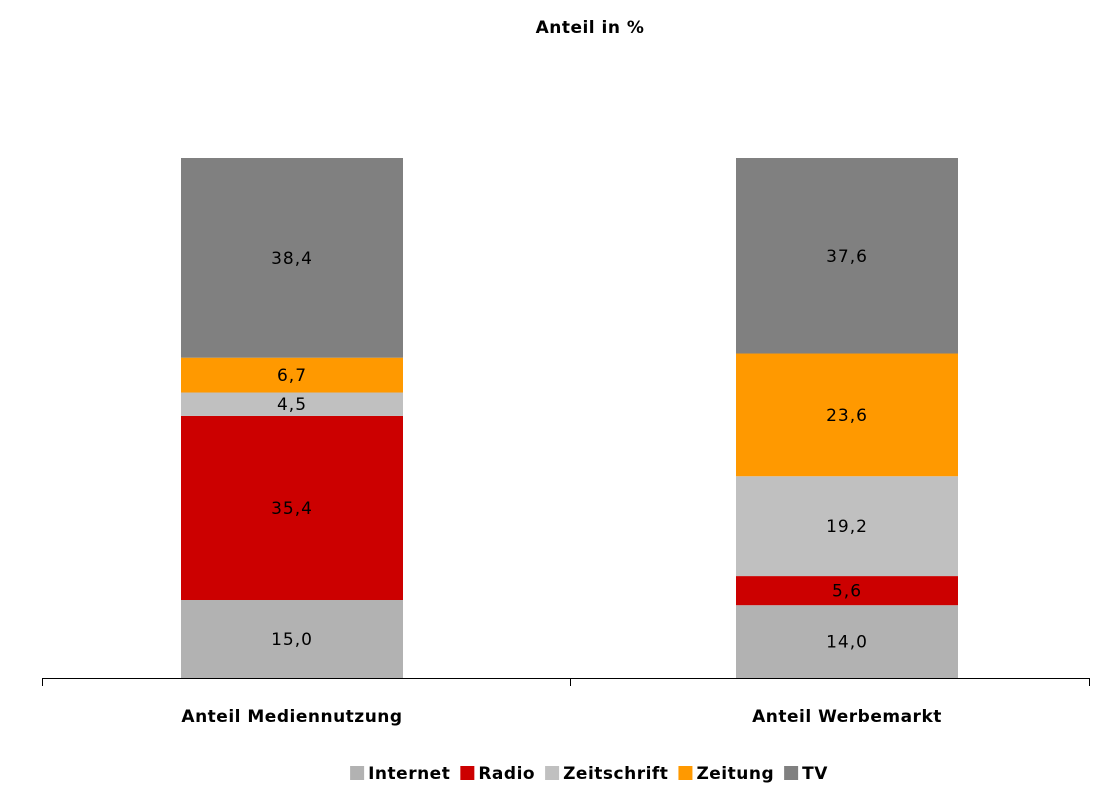 The height and width of the screenshot is (788, 1106). Describe the element at coordinates (815, 774) in the screenshot. I see `legend-label: TV` at that location.